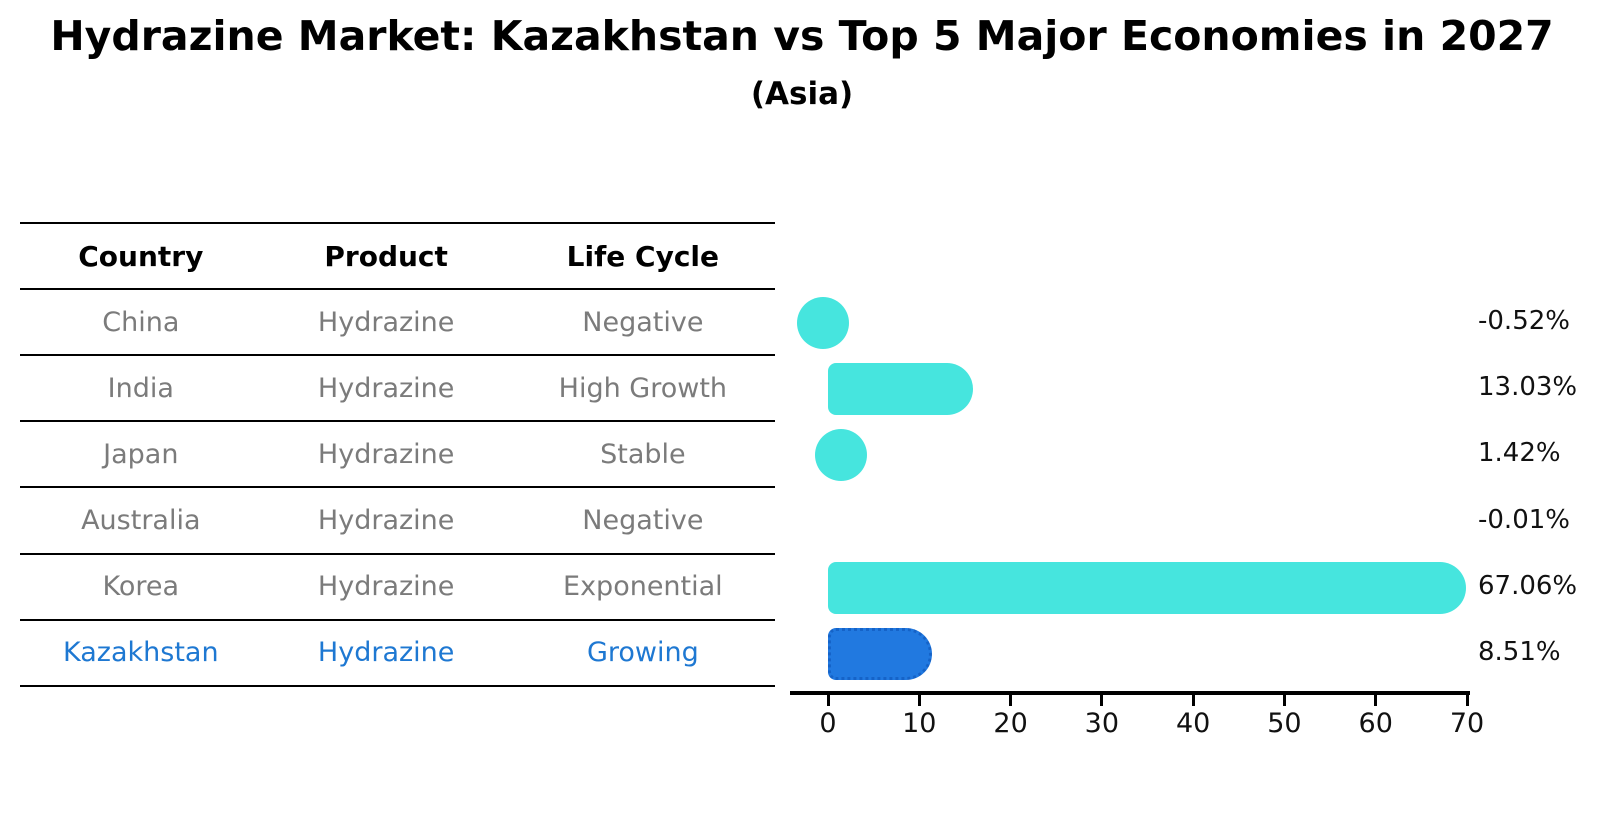 This screenshot has width=1604, height=823. What do you see at coordinates (1010, 723) in the screenshot?
I see `x-tick-label: 20` at bounding box center [1010, 723].